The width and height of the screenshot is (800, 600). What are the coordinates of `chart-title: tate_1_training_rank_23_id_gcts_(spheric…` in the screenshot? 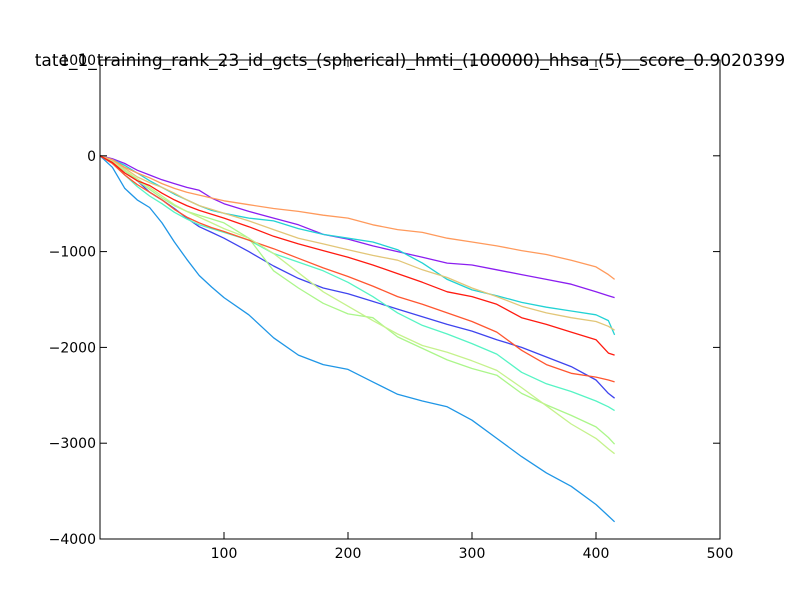 It's located at (410, 61).